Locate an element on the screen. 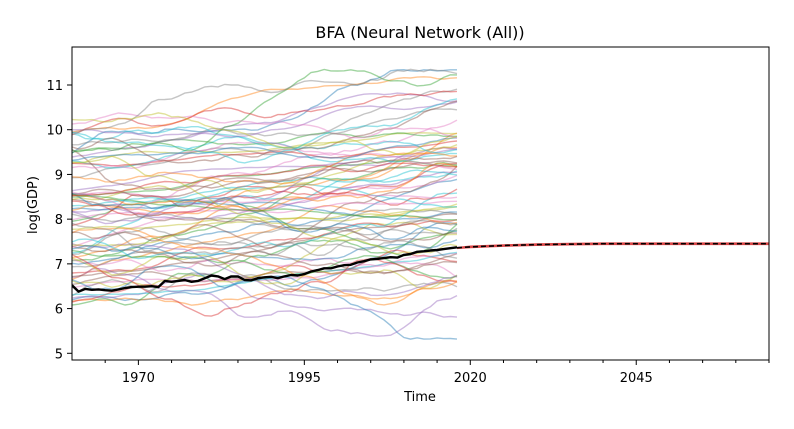  y-tick-label: 6 is located at coordinates (59, 310).